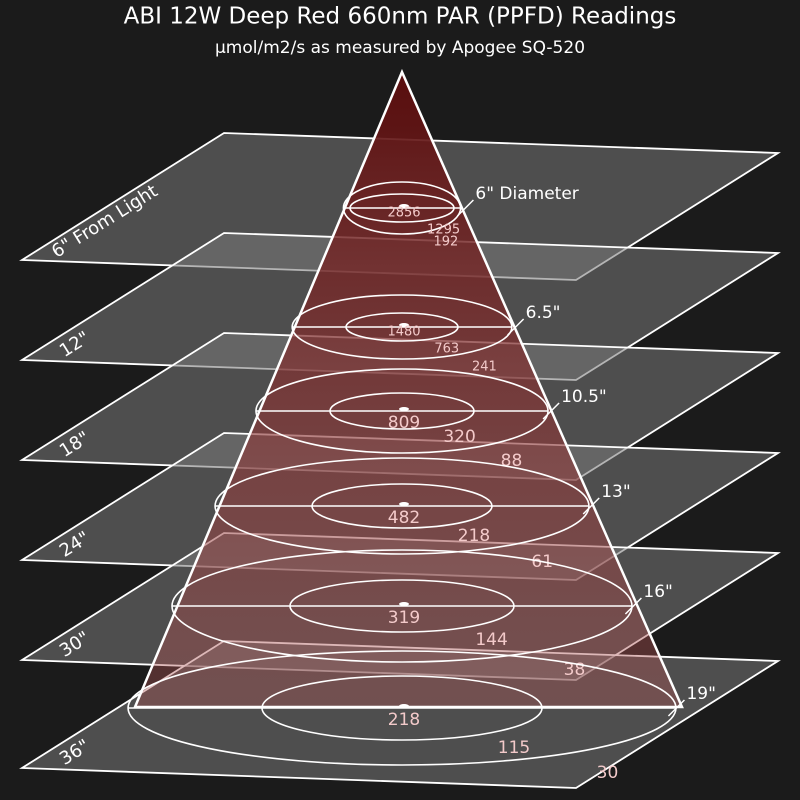 This screenshot has width=800, height=800. I want to click on diameter-label: 6.5", so click(543, 313).